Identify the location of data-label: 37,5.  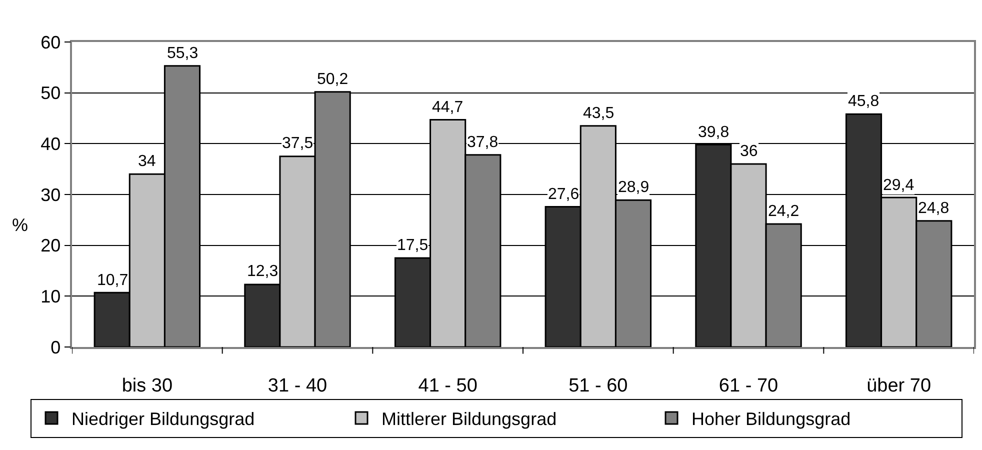
(298, 143).